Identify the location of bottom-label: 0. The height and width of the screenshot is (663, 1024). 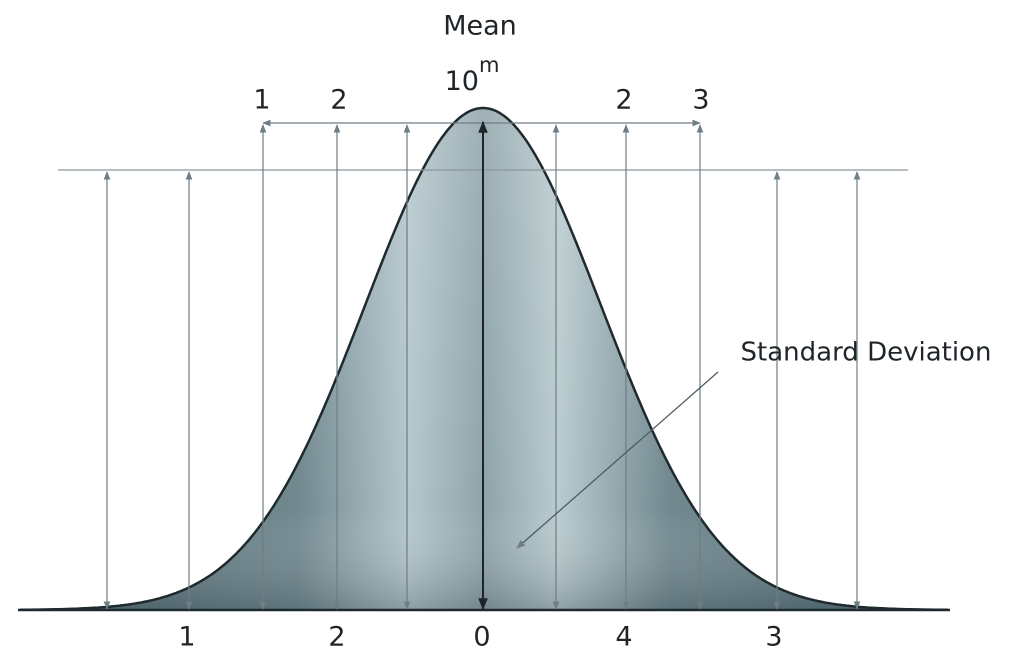
(481, 637).